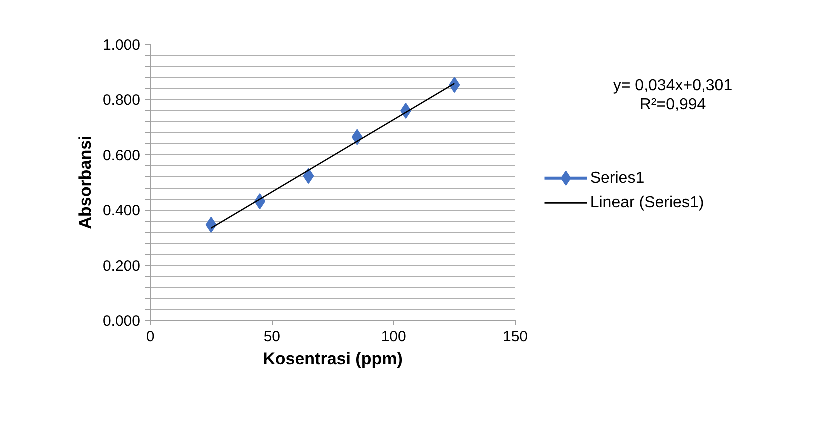 The height and width of the screenshot is (432, 815). I want to click on y-tick-label: 0.600, so click(121, 155).